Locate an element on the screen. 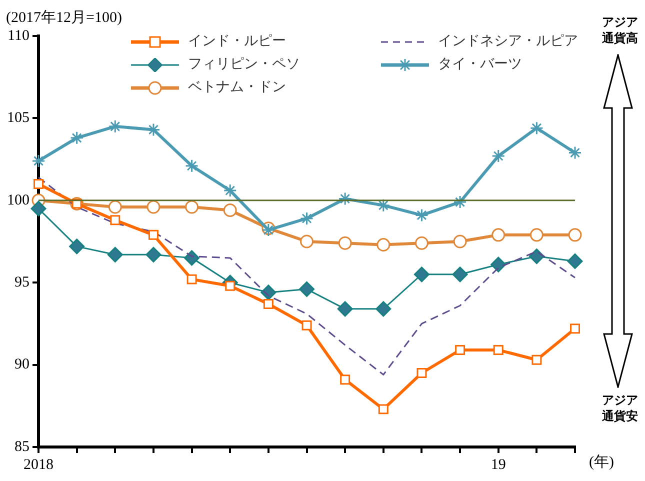 The width and height of the screenshot is (645, 481). y-tick-label: 90 is located at coordinates (22, 364).